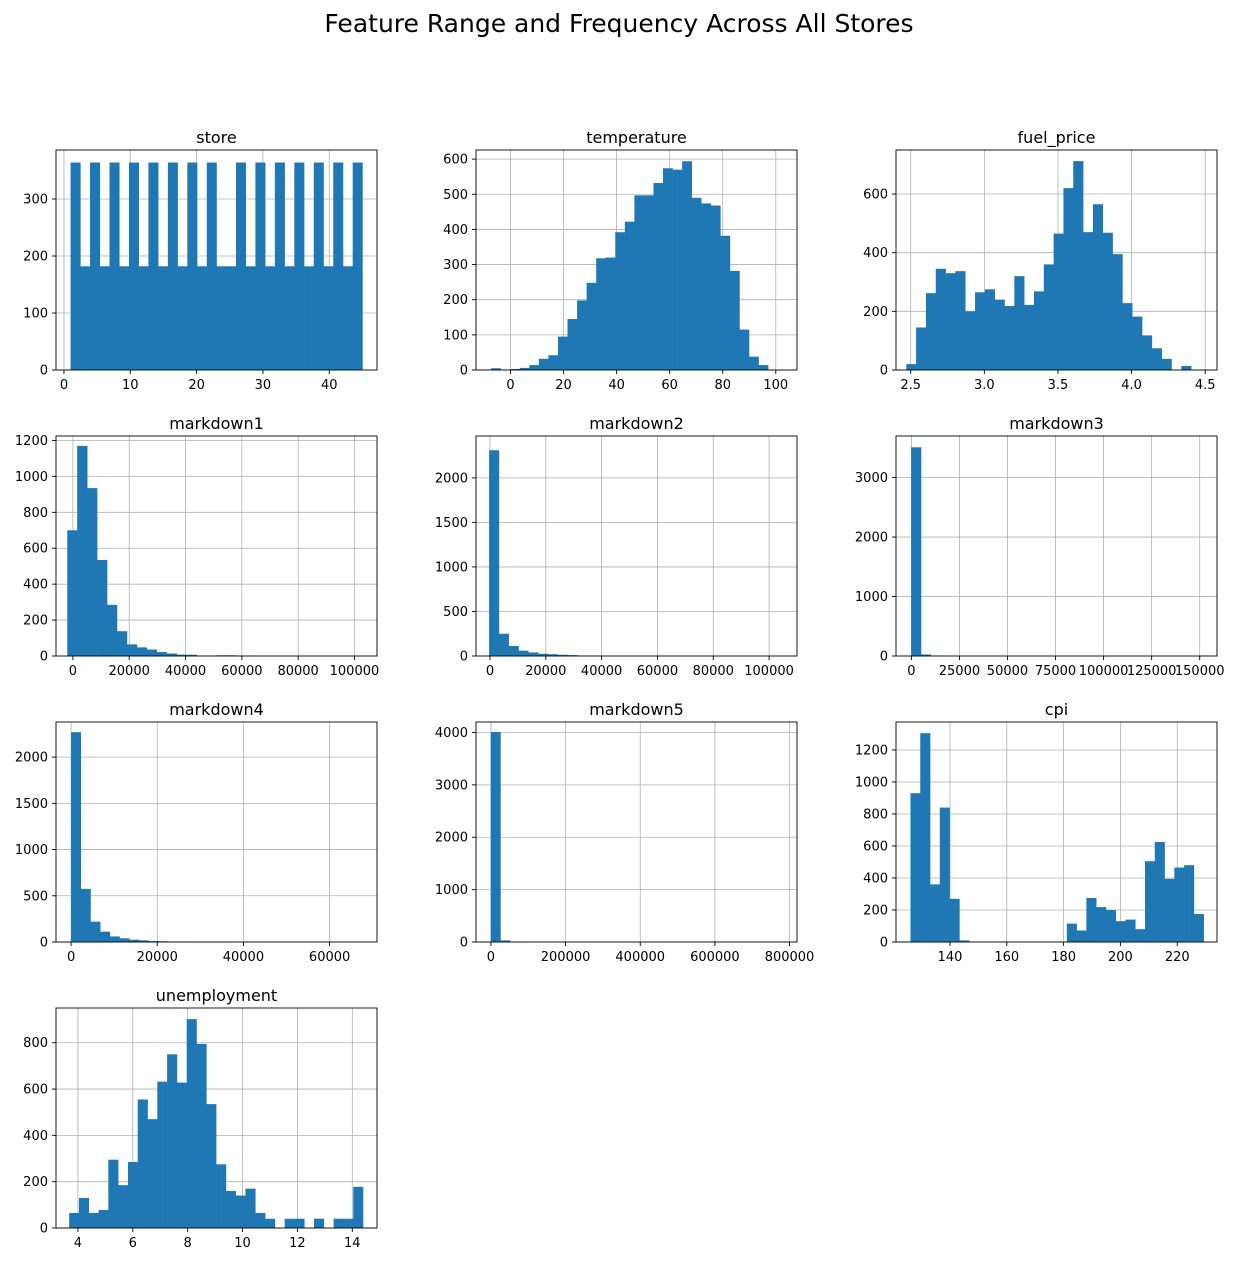 Image resolution: width=1239 pixels, height=1261 pixels. I want to click on x-tick-label: 60000, so click(241, 671).